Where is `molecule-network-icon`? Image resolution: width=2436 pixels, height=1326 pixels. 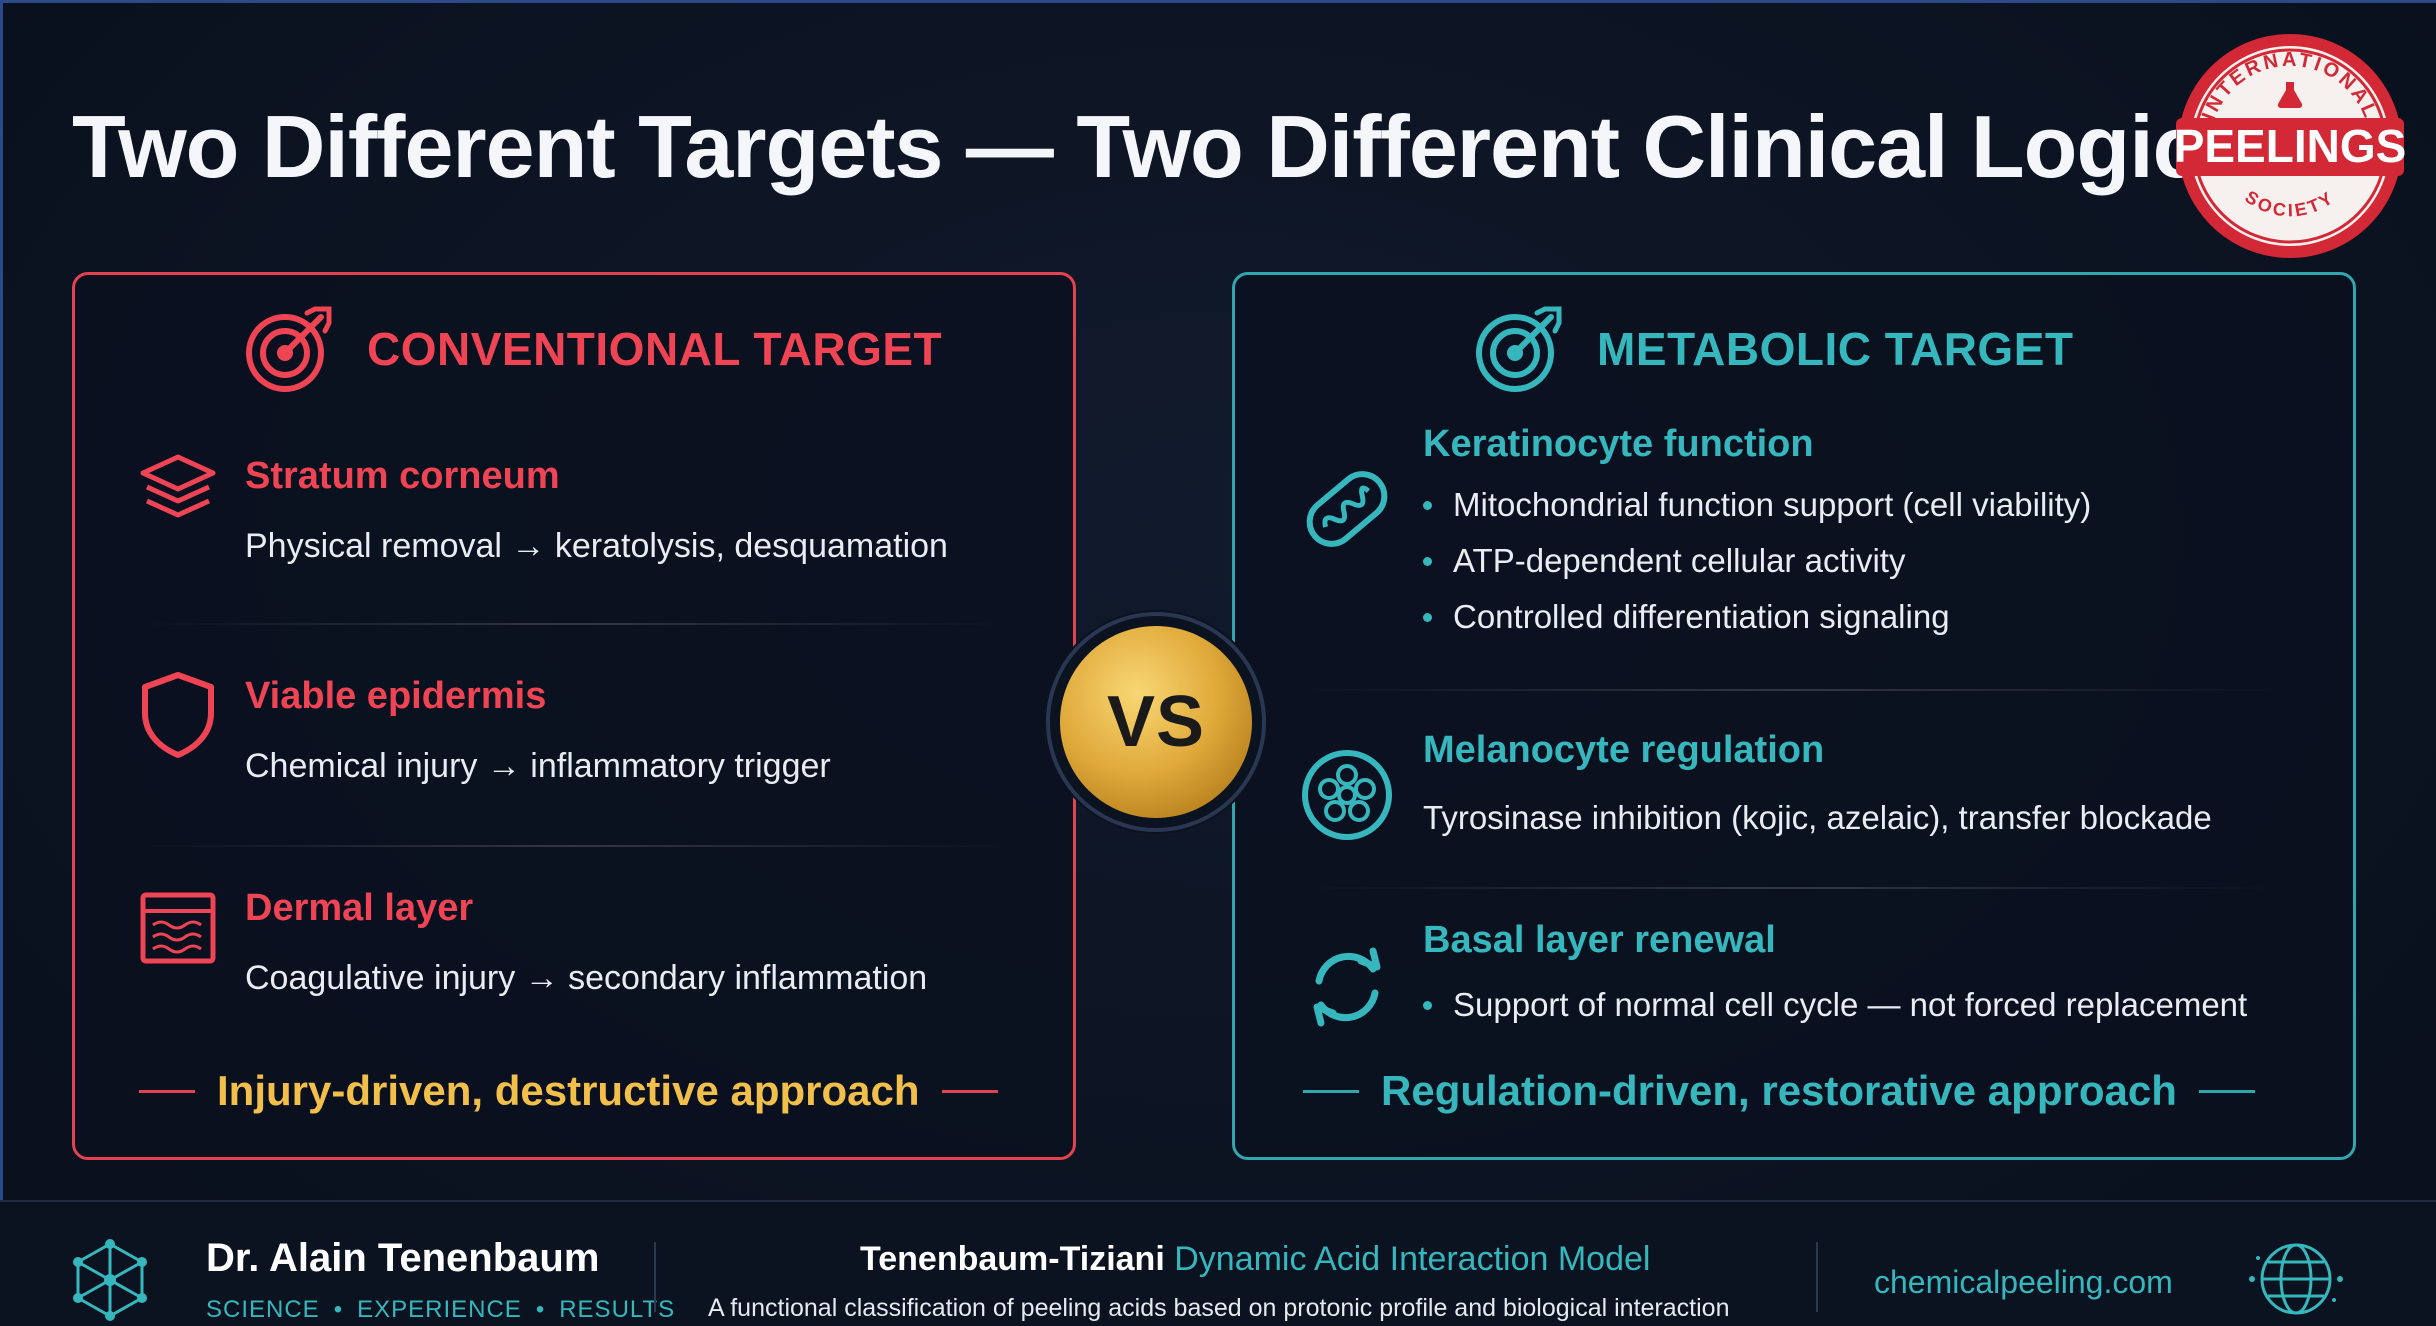
molecule-network-icon is located at coordinates (110, 1280).